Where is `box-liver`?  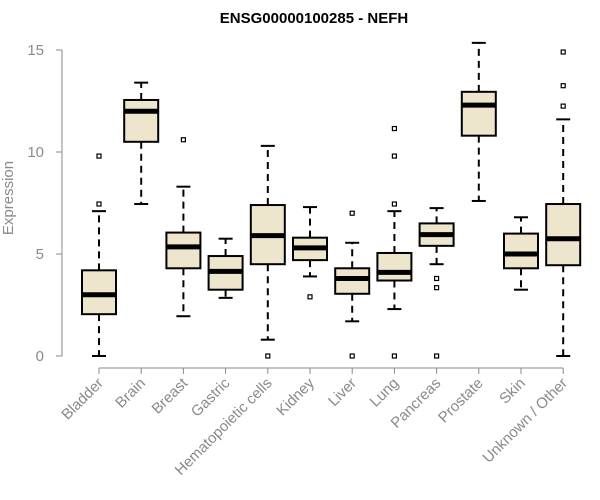
box-liver is located at coordinates (352, 284).